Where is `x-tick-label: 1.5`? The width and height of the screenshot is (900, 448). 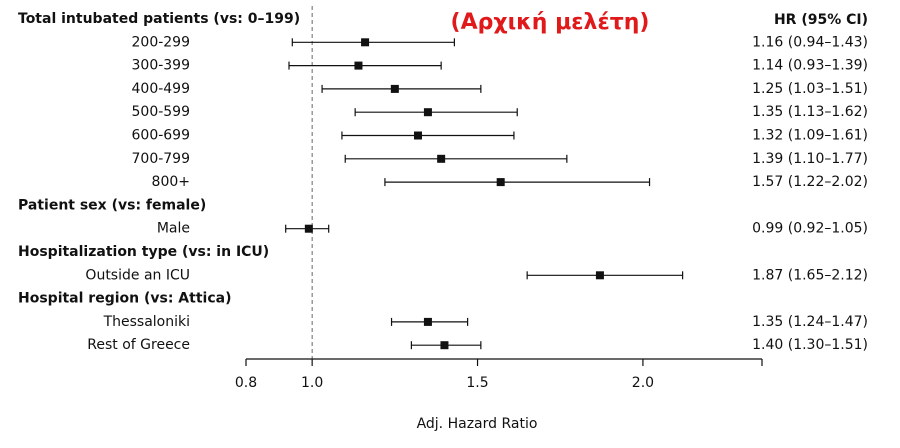
x-tick-label: 1.5 is located at coordinates (477, 383).